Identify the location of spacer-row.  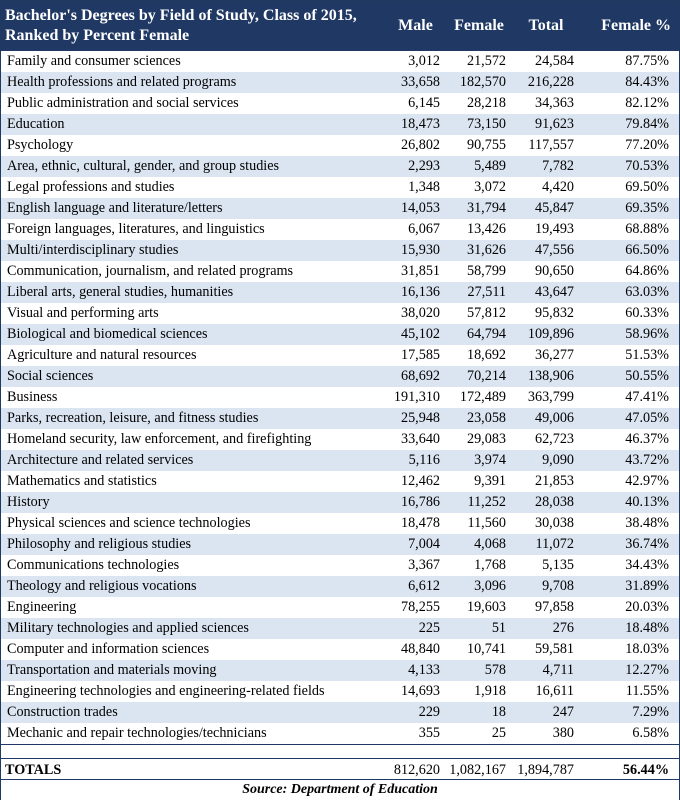
(340, 751).